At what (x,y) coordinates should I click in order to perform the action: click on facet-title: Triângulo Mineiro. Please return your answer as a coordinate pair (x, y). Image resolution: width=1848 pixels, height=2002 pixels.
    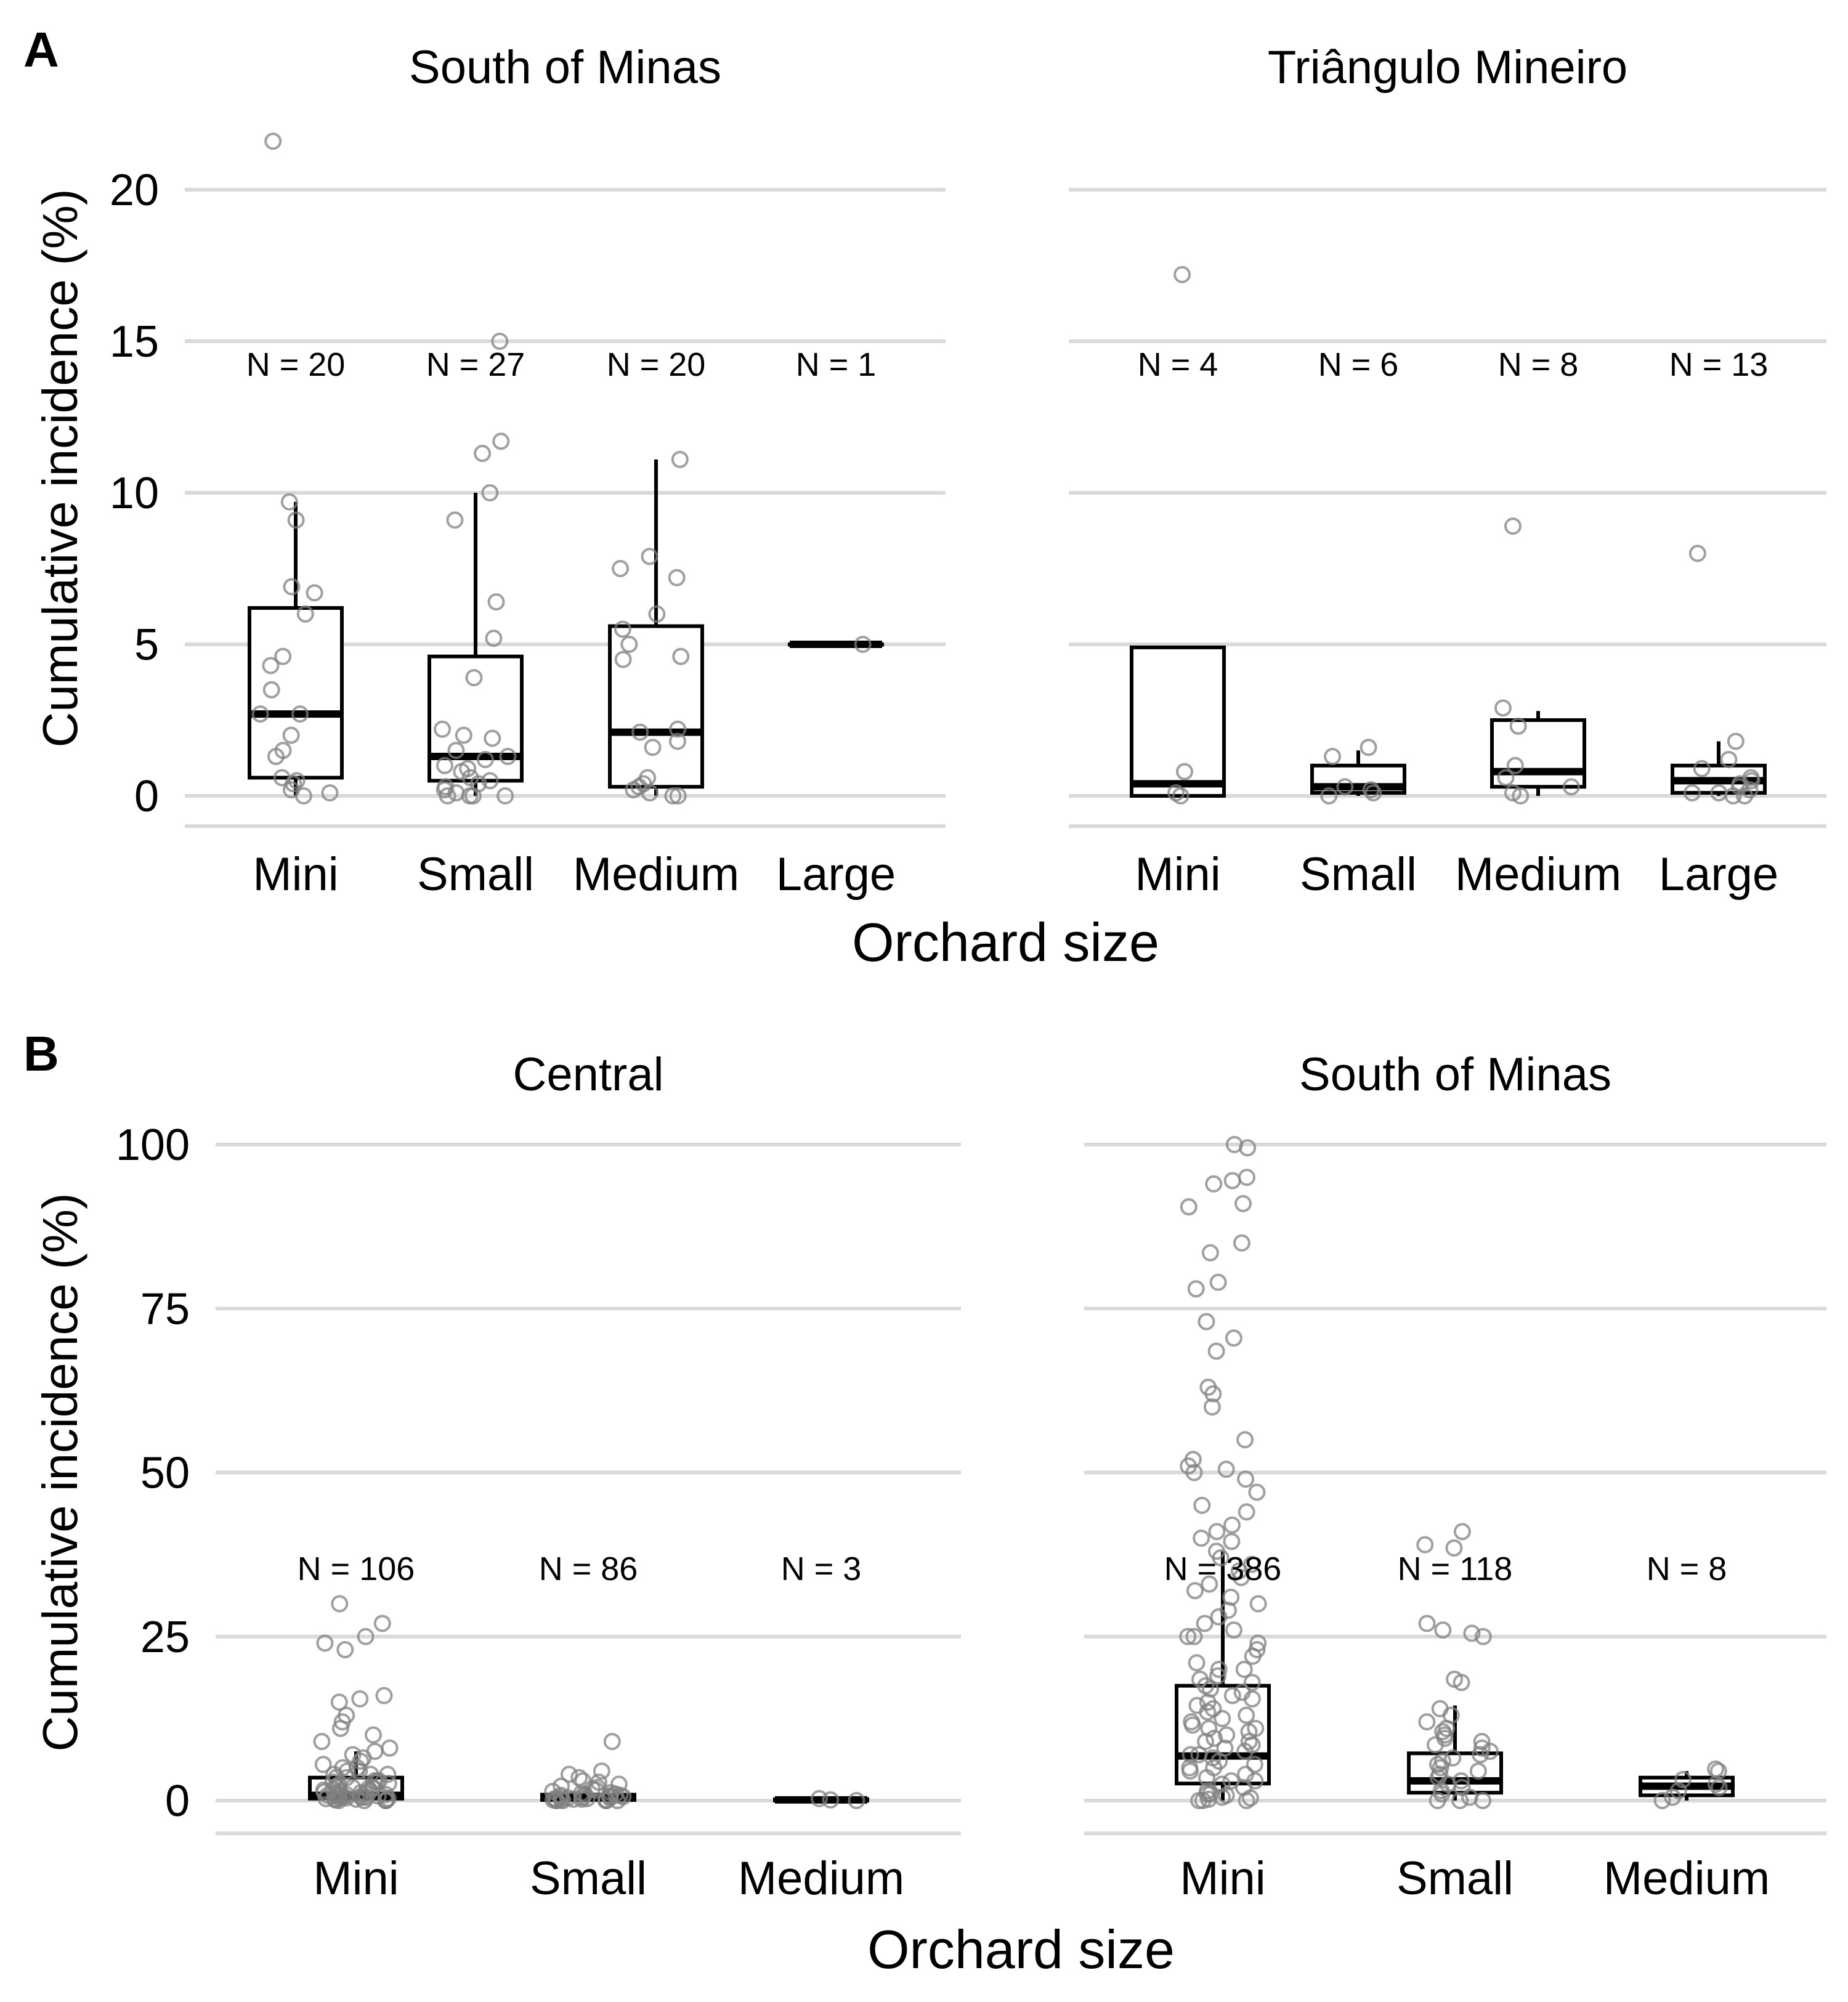
    Looking at the image, I should click on (1447, 67).